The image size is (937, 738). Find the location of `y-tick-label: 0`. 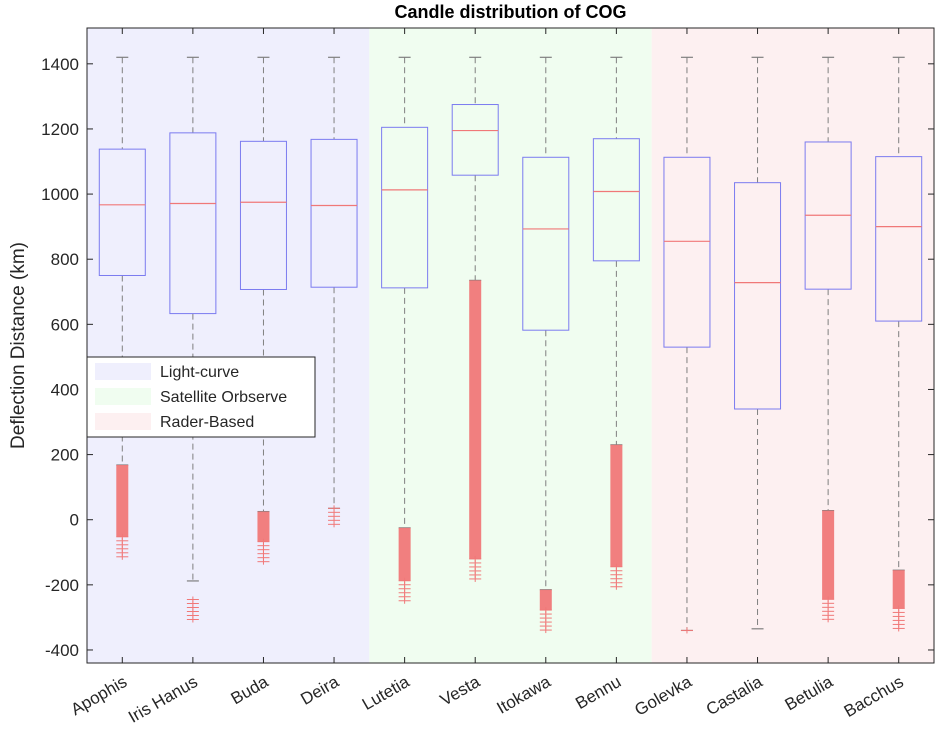

y-tick-label: 0 is located at coordinates (74, 520).